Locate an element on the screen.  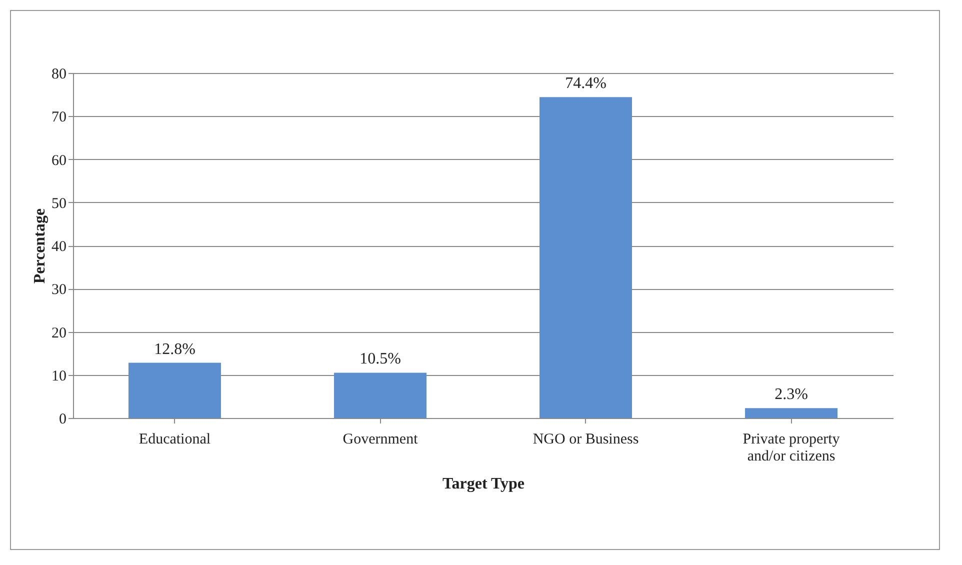
x-tick-label: NGO or Business is located at coordinates (585, 440).